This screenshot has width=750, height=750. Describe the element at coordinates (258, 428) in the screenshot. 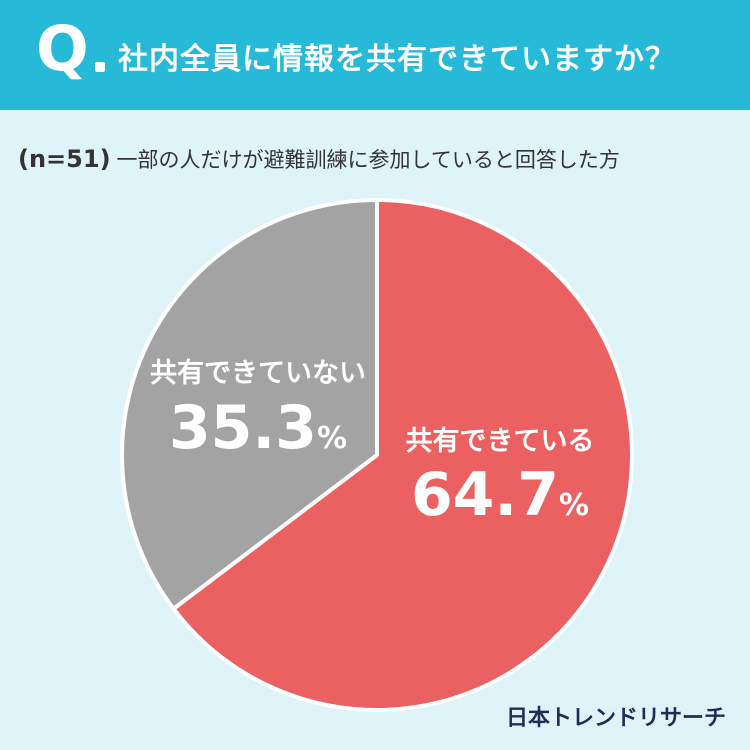

I see `slice-value-label: 35.3%` at that location.